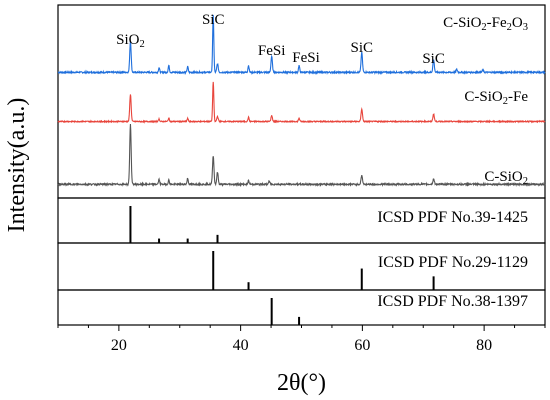 Image resolution: width=550 pixels, height=400 pixels. What do you see at coordinates (452, 217) in the screenshot?
I see `reference-label-1: ICSD PDF No.39-1425` at bounding box center [452, 217].